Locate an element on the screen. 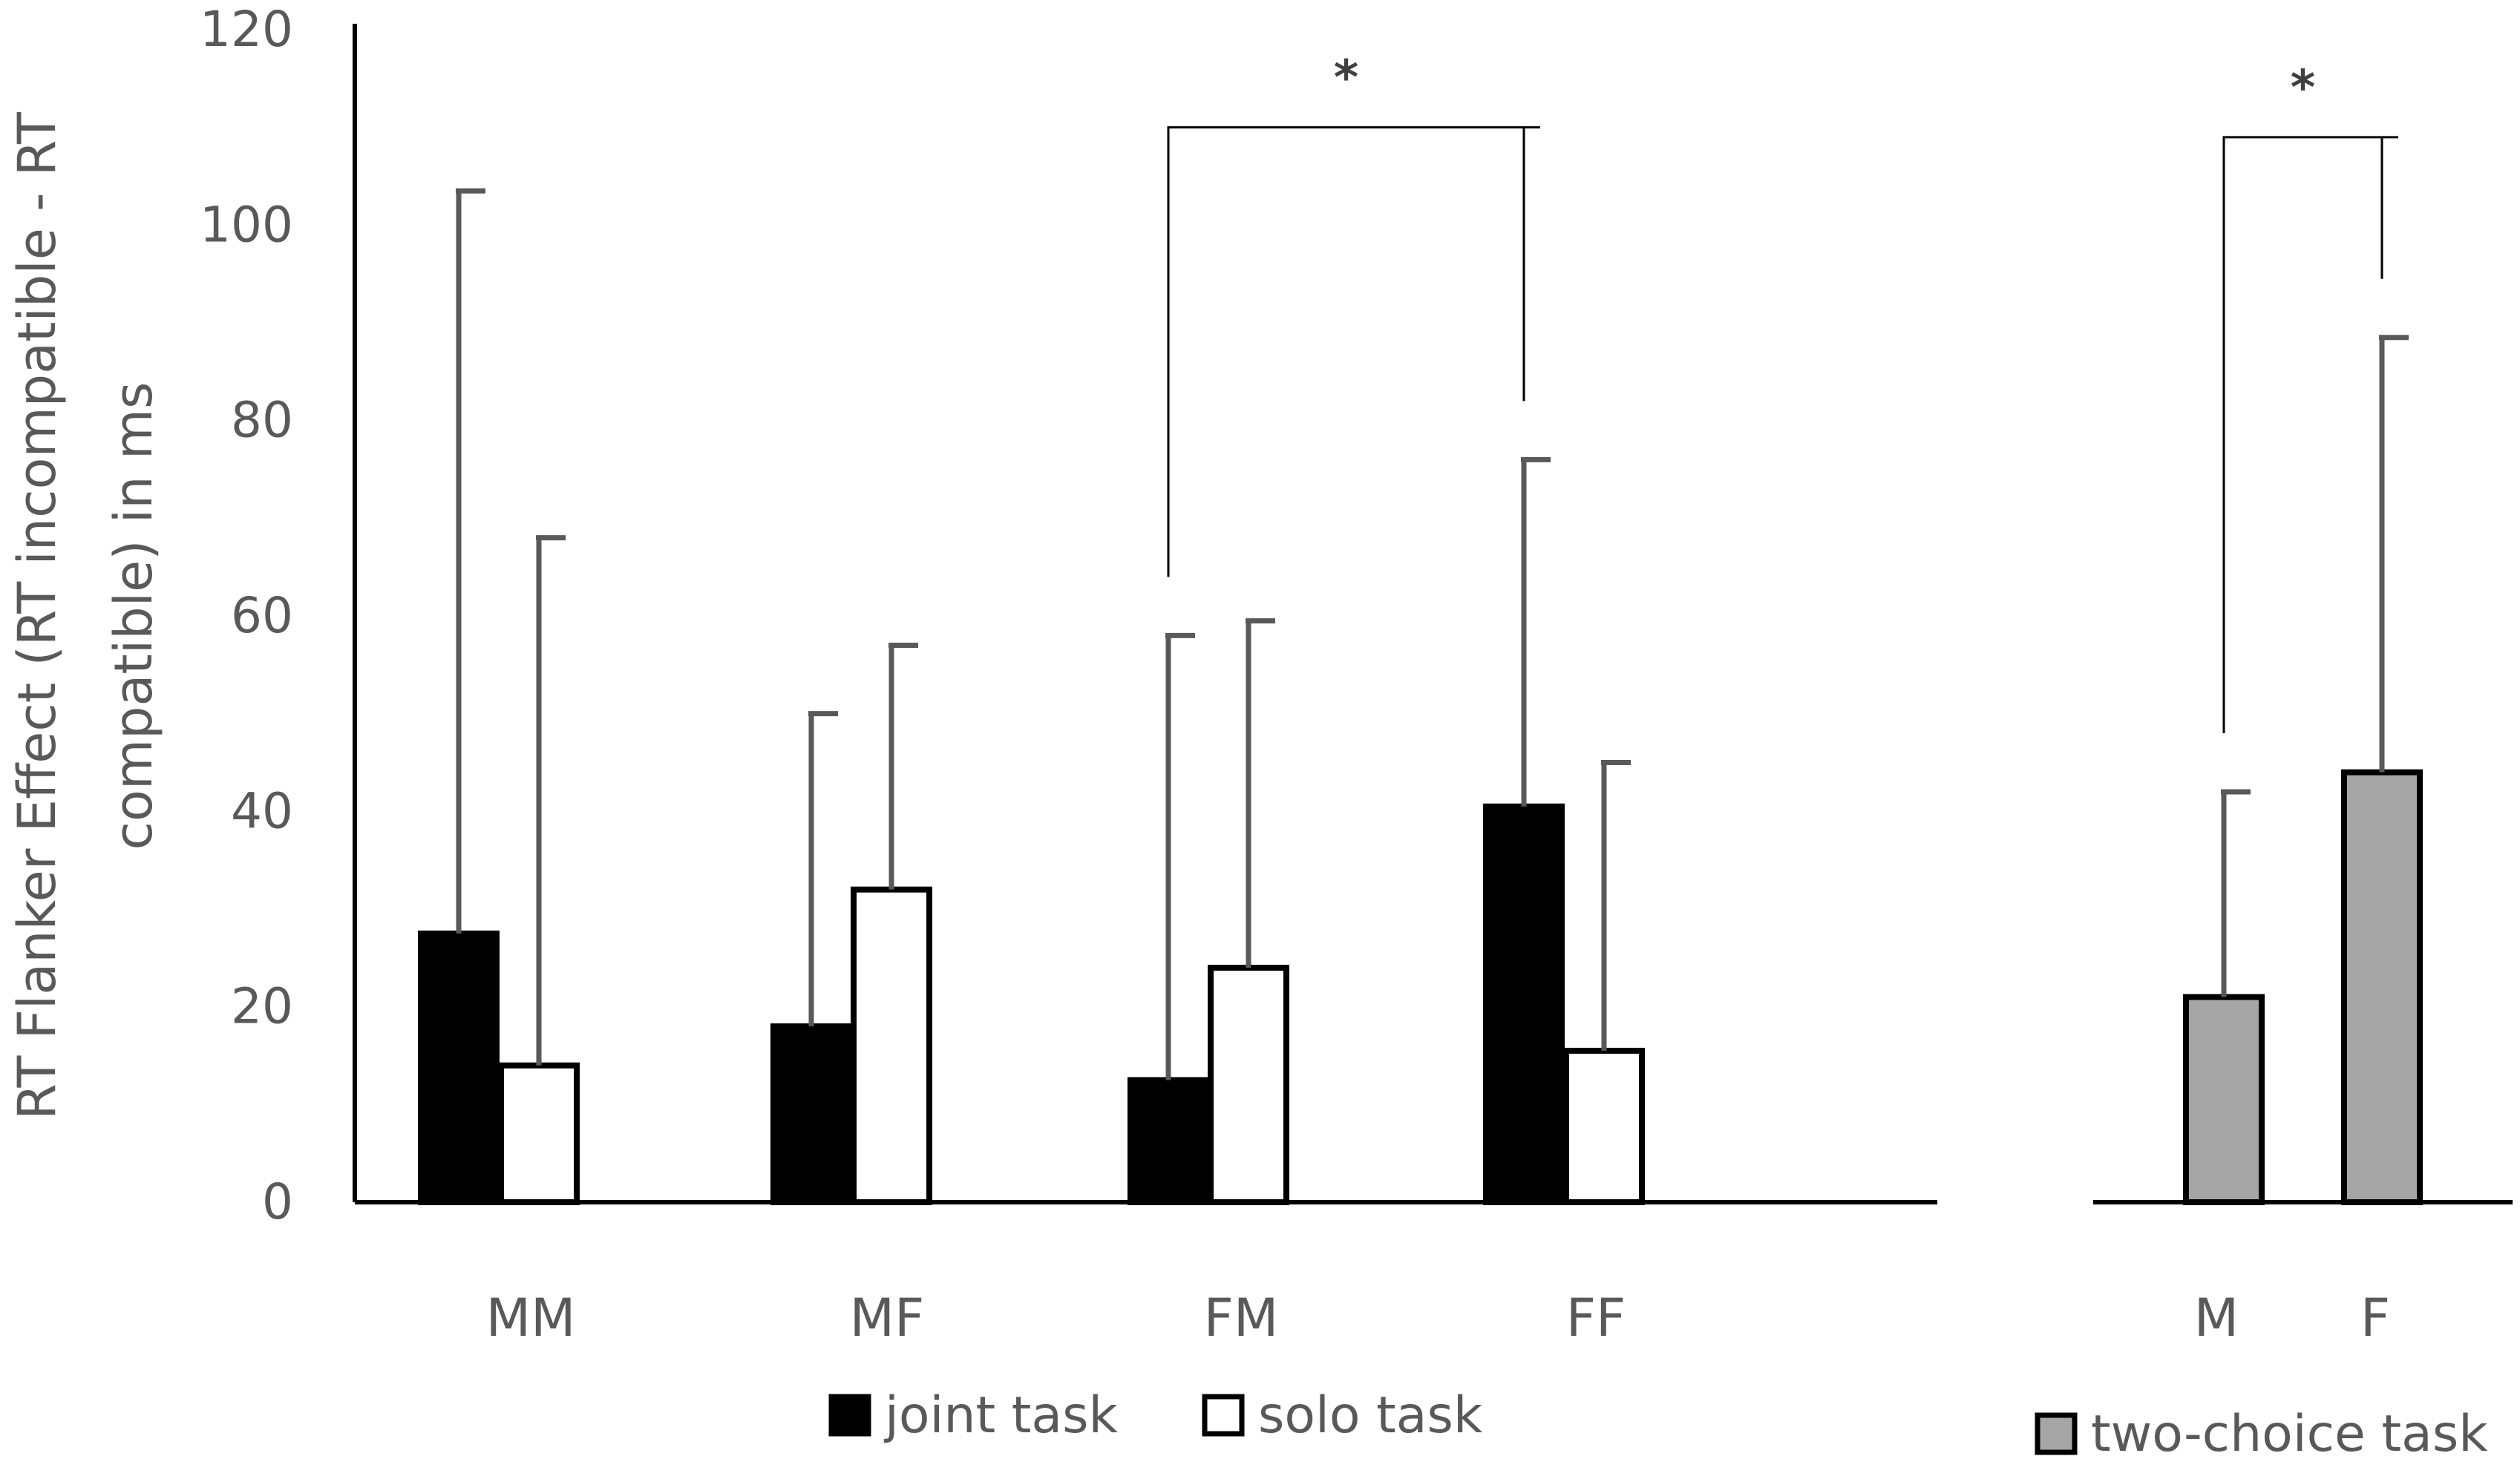 This screenshot has width=2520, height=1482. bar-joint-task-mm is located at coordinates (459, 1067).